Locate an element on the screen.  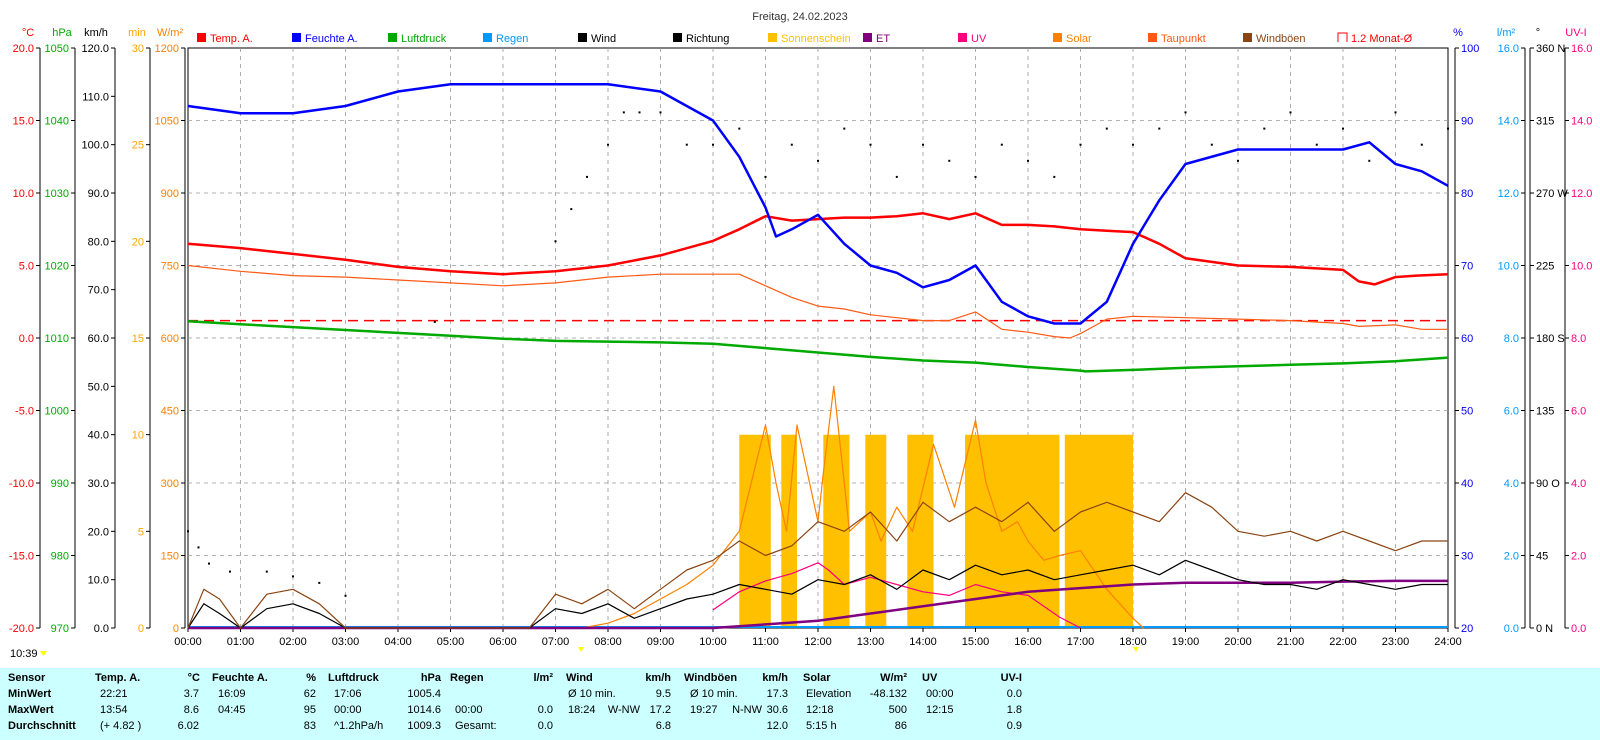
stats-header-uv-unit: UV-I is located at coordinates (1011, 678).